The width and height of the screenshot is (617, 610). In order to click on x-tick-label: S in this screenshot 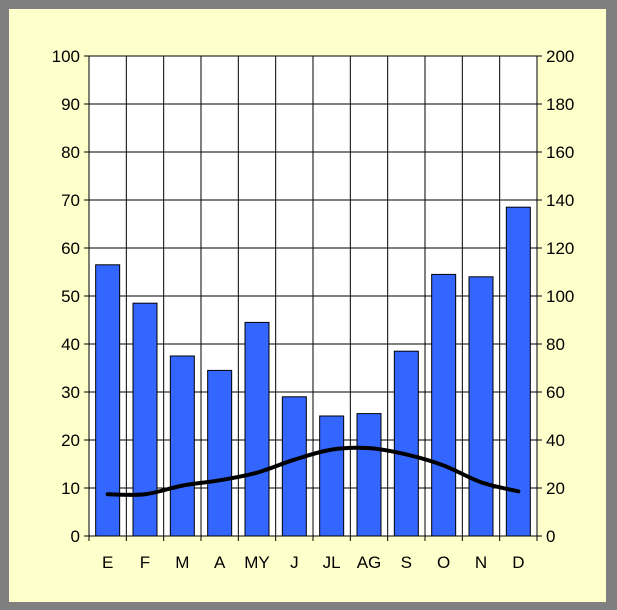, I will do `click(406, 562)`.